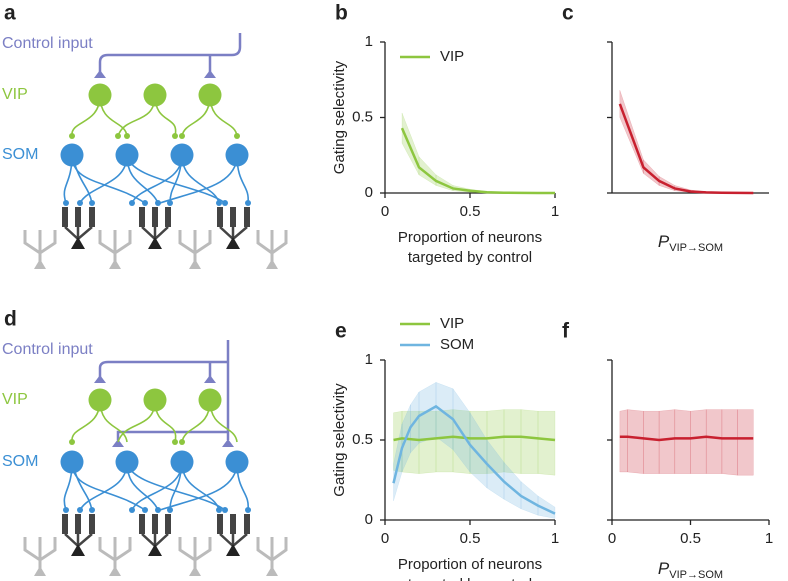  Describe the element at coordinates (10, 13) in the screenshot. I see `panel-label: a` at that location.